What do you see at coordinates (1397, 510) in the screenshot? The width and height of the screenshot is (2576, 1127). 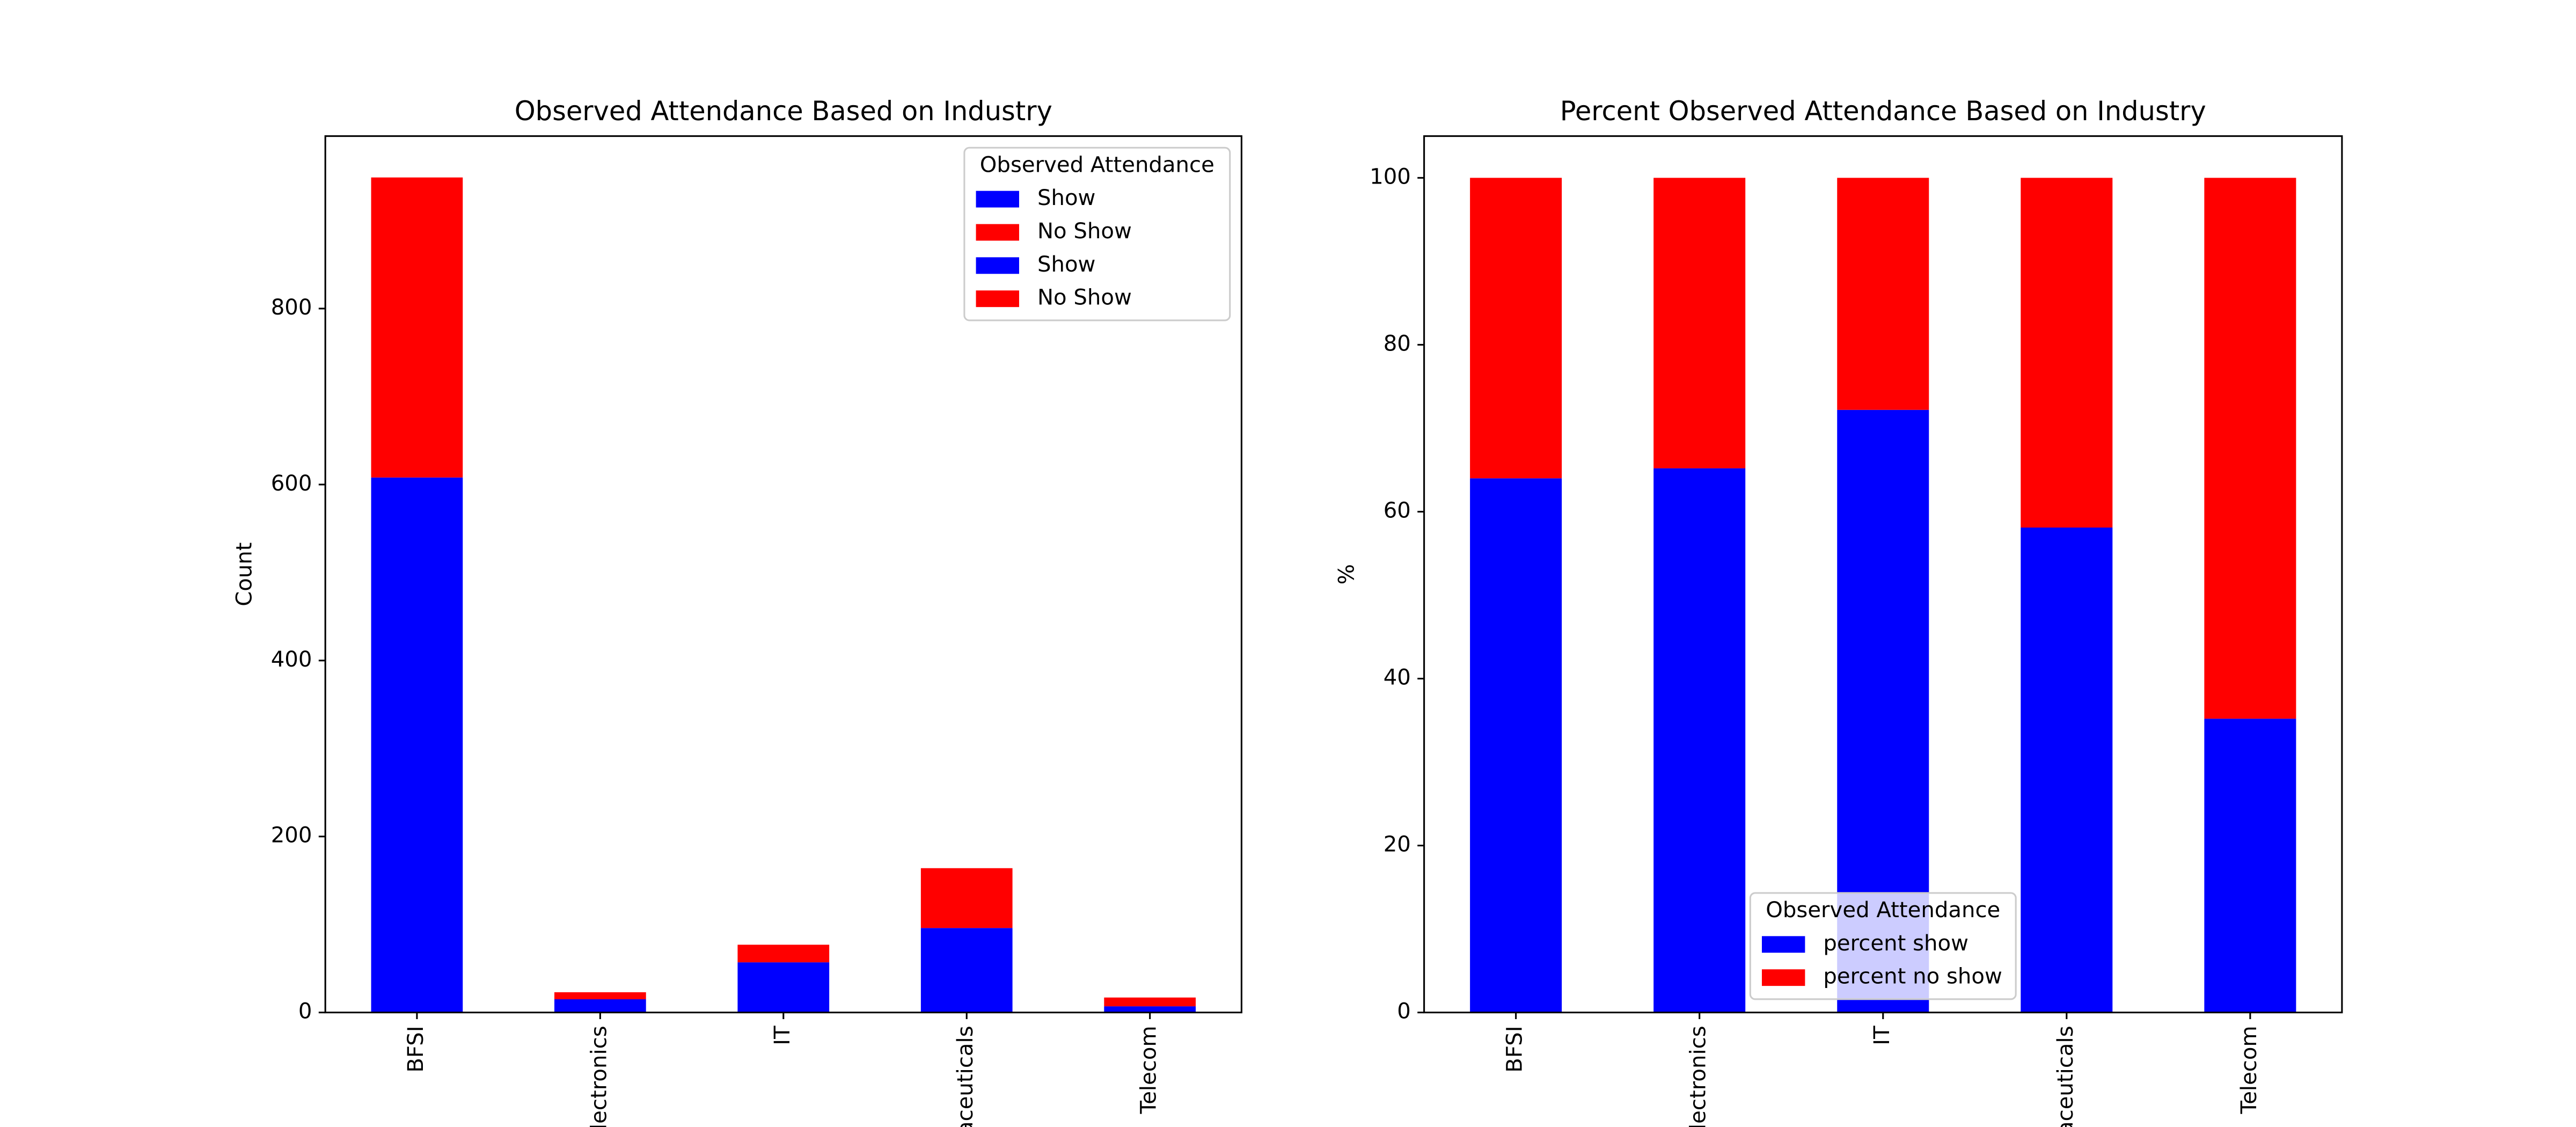 I see `y-tick-label: 60` at bounding box center [1397, 510].